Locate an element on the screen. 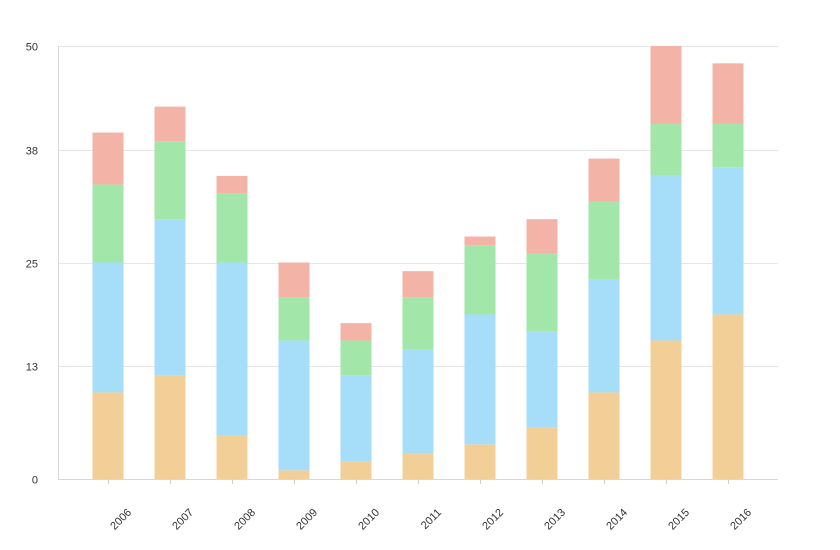 This screenshot has width=840, height=550. y-tick-label: 38 is located at coordinates (32, 152).